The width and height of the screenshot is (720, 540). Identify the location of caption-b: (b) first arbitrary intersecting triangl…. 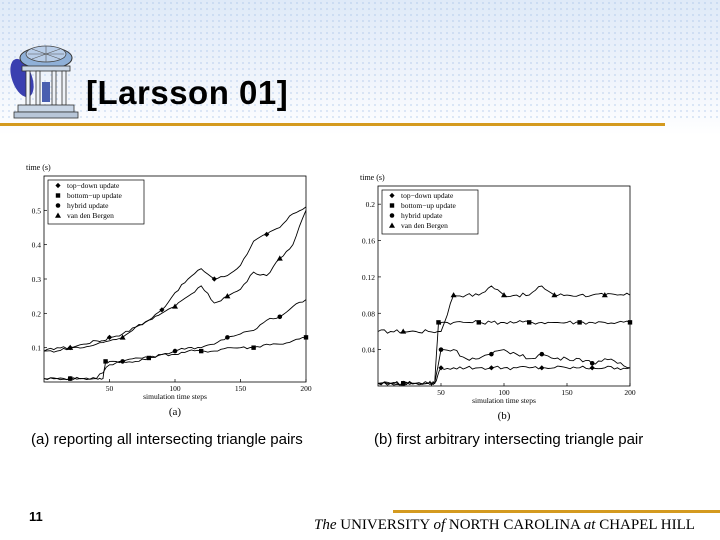
(509, 439).